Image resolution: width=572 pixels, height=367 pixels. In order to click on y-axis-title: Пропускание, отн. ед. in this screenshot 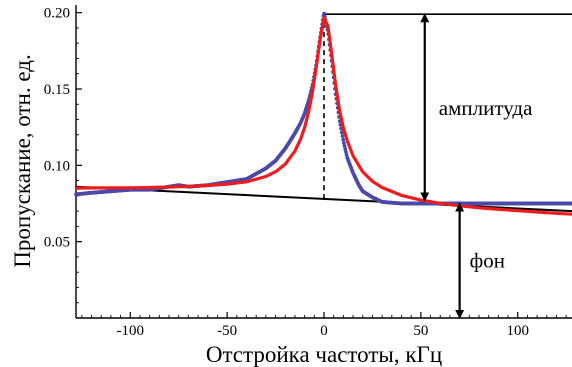, I will do `click(22, 160)`.